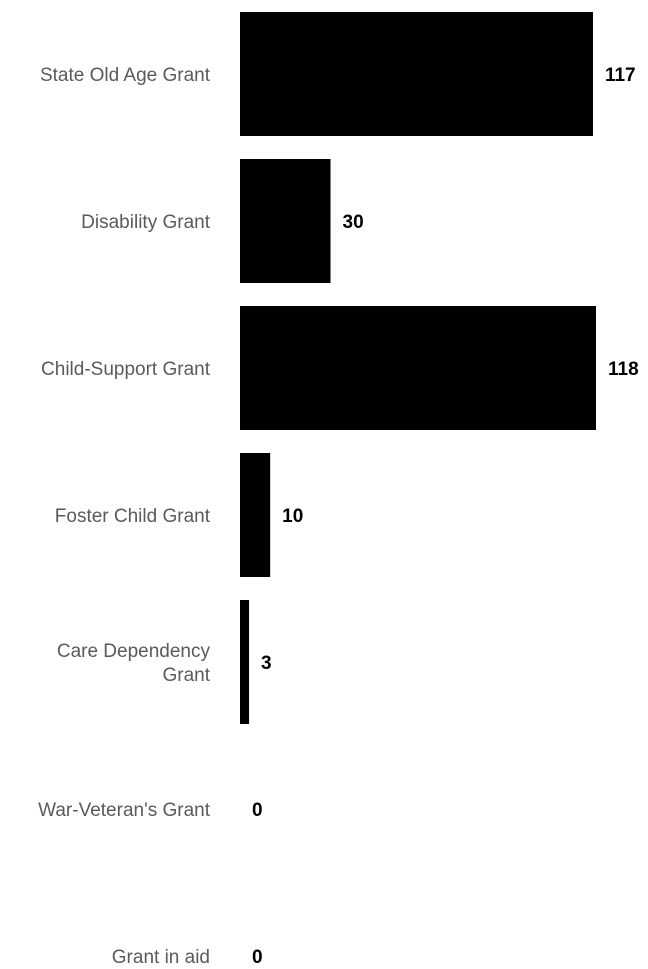 The image size is (648, 969). What do you see at coordinates (266, 663) in the screenshot?
I see `value-label-care-dependency-grant: 3` at bounding box center [266, 663].